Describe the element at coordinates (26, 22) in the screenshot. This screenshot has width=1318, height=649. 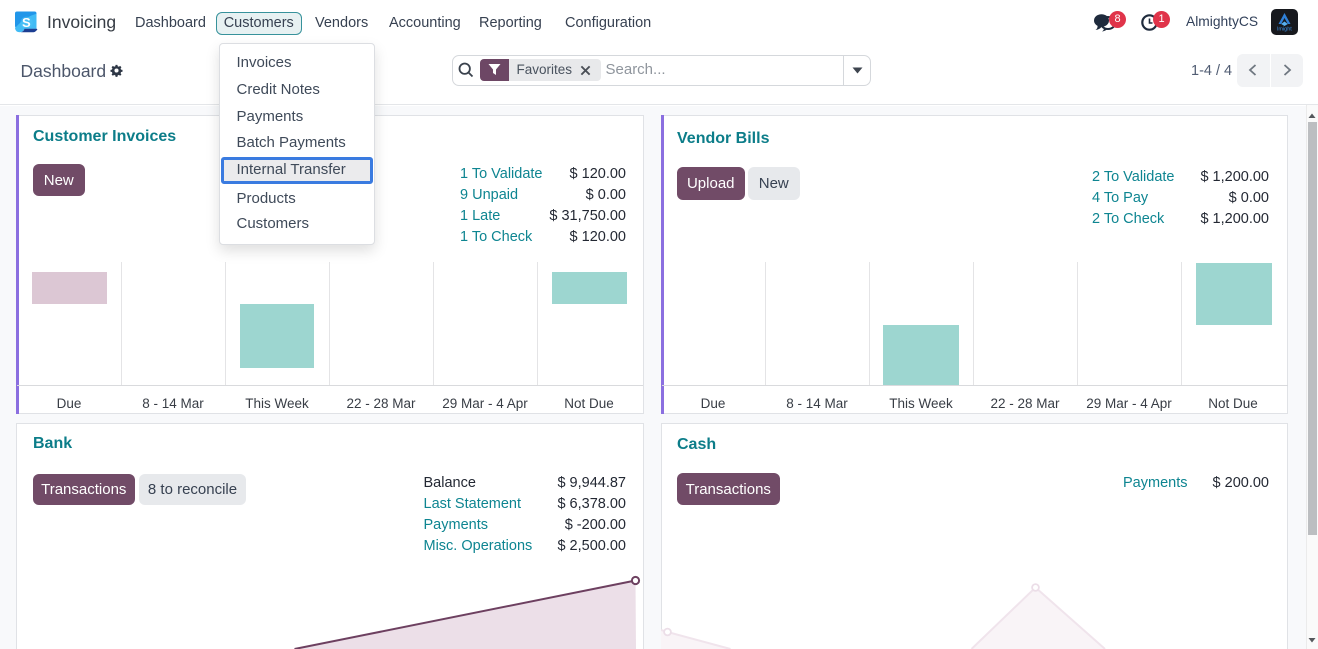
I see `svg-text: S` at that location.